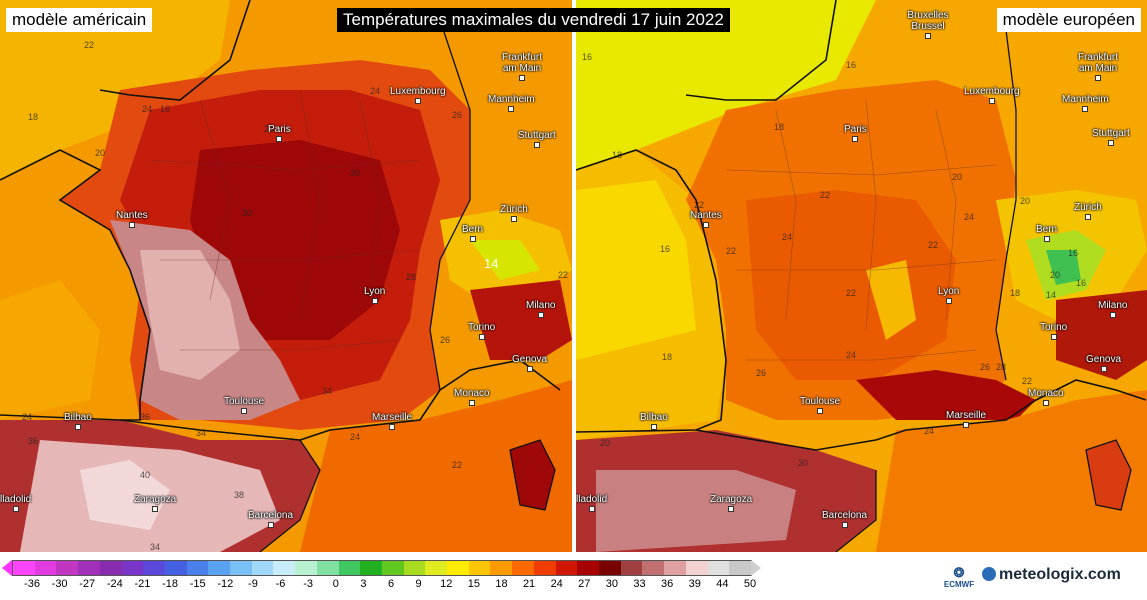  I want to click on isotherm-label: 18, so click(779, 127).